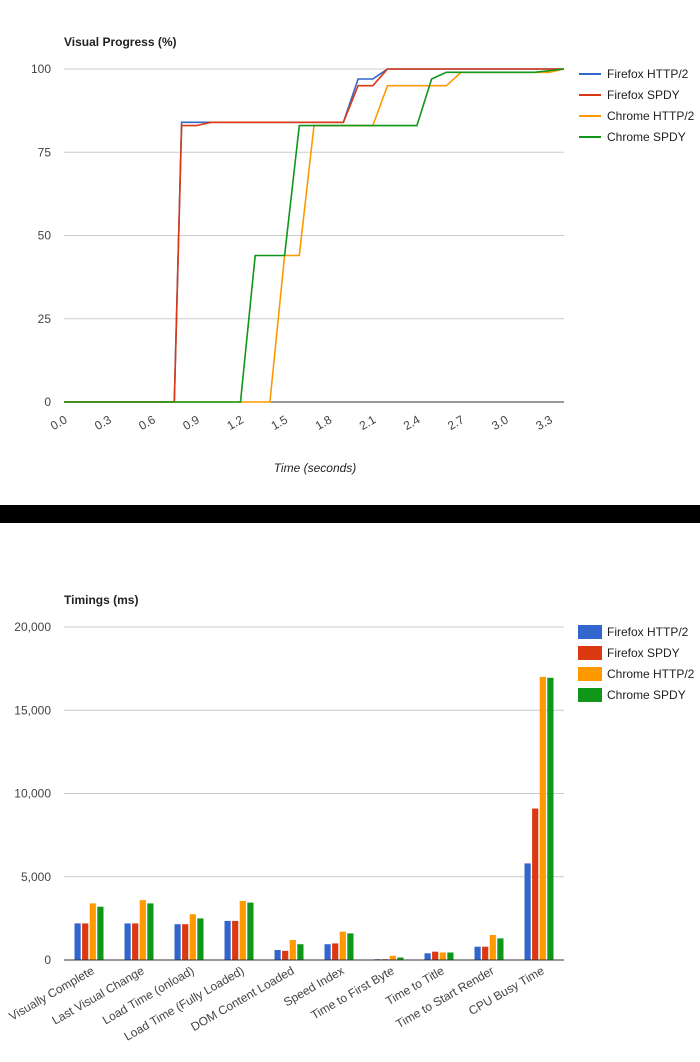  What do you see at coordinates (500, 422) in the screenshot?
I see `x-tick-label: 3.0` at bounding box center [500, 422].